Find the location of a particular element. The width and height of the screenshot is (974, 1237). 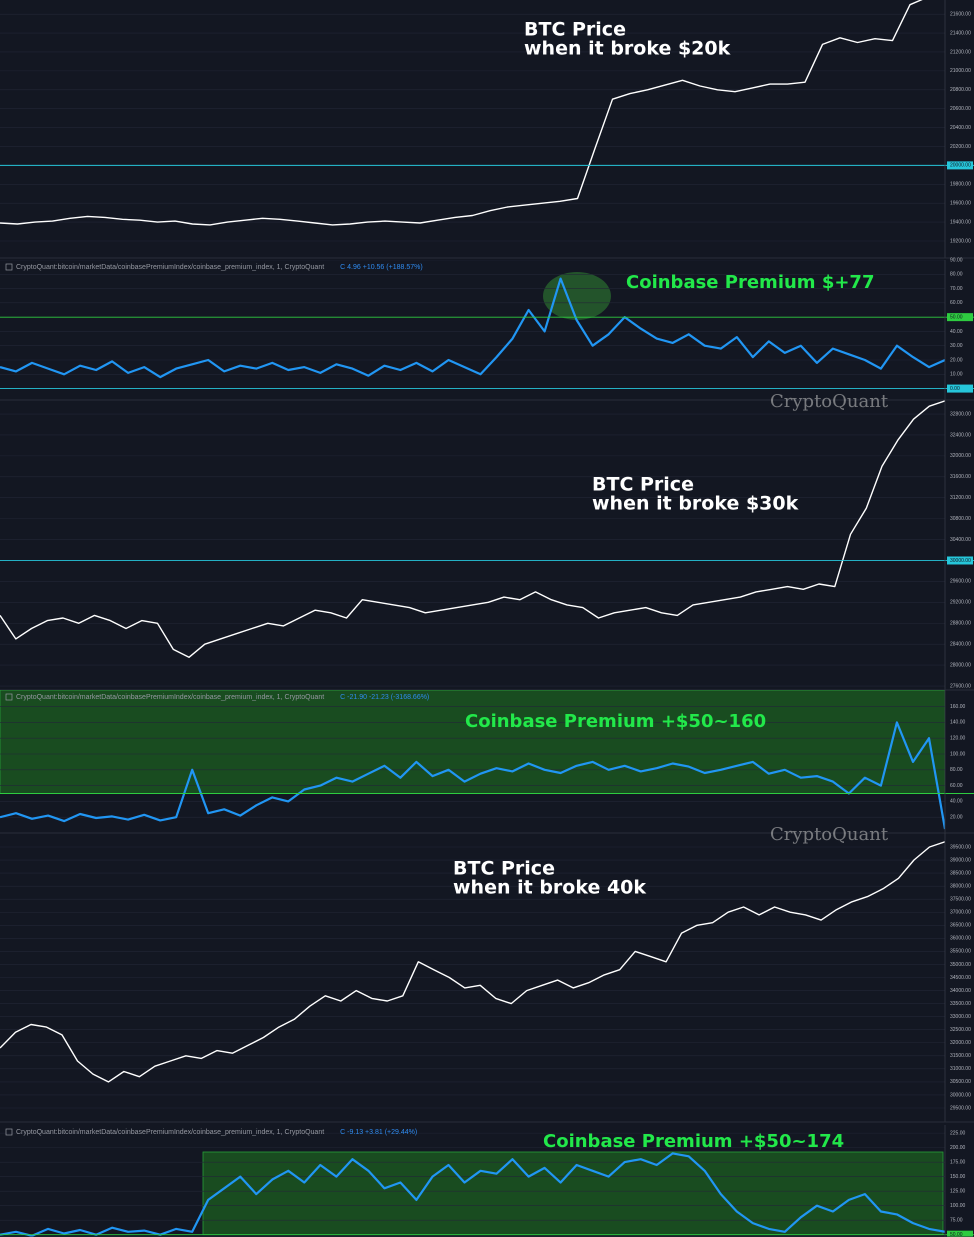

y-tick-label: 29600.00 is located at coordinates (960, 582).